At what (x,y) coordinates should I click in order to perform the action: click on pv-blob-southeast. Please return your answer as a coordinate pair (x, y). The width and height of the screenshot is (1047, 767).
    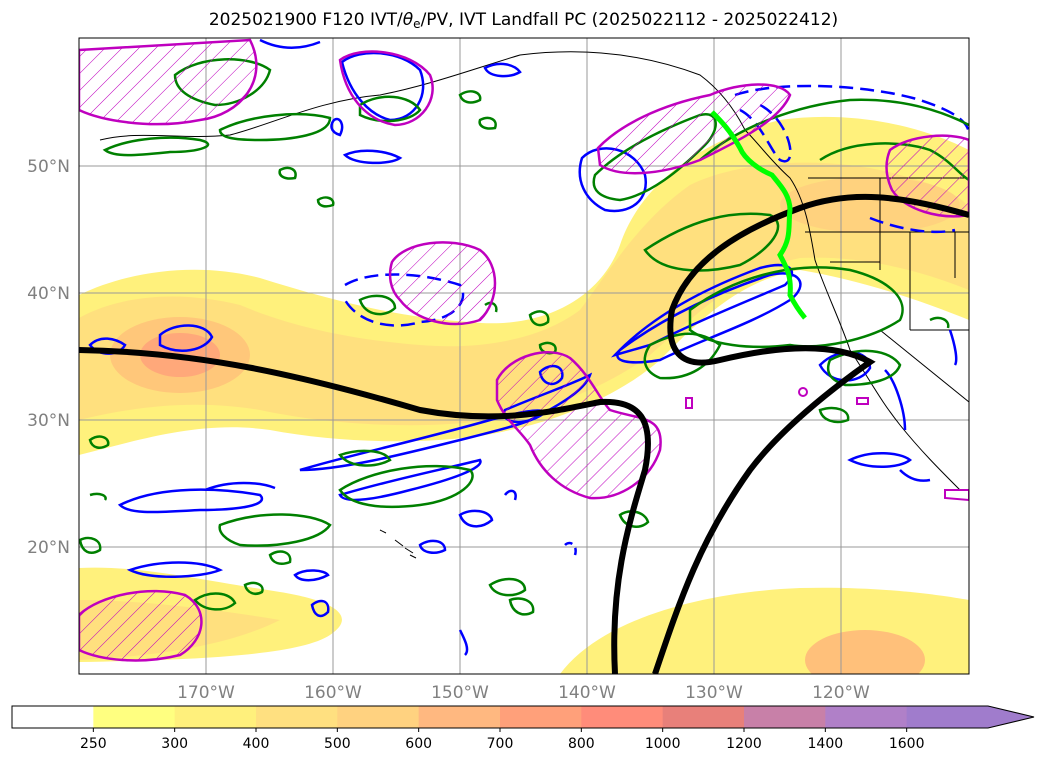
    Looking at the image, I should click on (956, 495).